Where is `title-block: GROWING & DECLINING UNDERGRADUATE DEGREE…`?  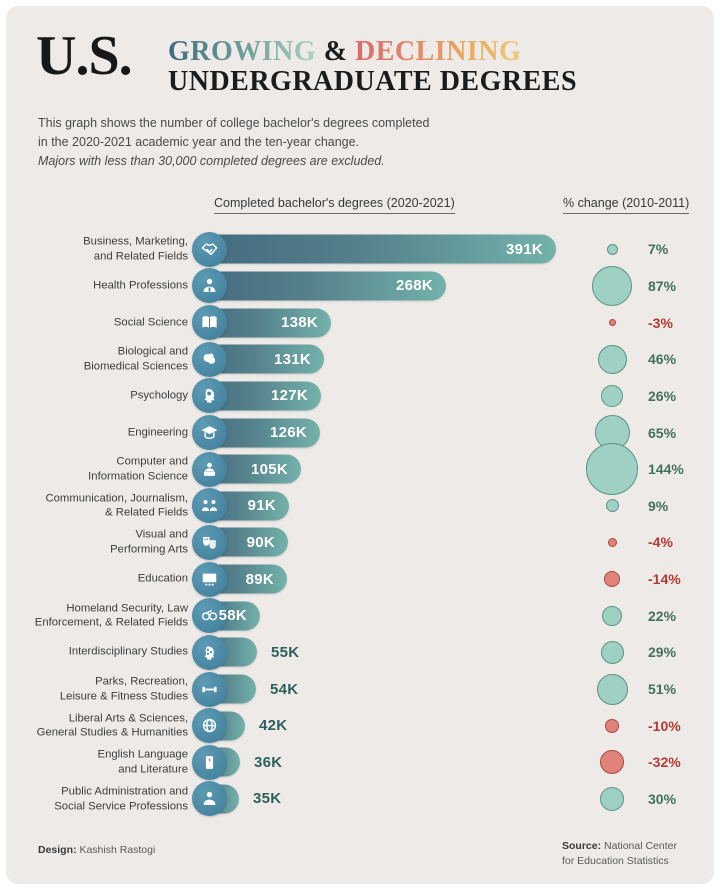 title-block: GROWING & DECLINING UNDERGRADUATE DEGREE… is located at coordinates (372, 67).